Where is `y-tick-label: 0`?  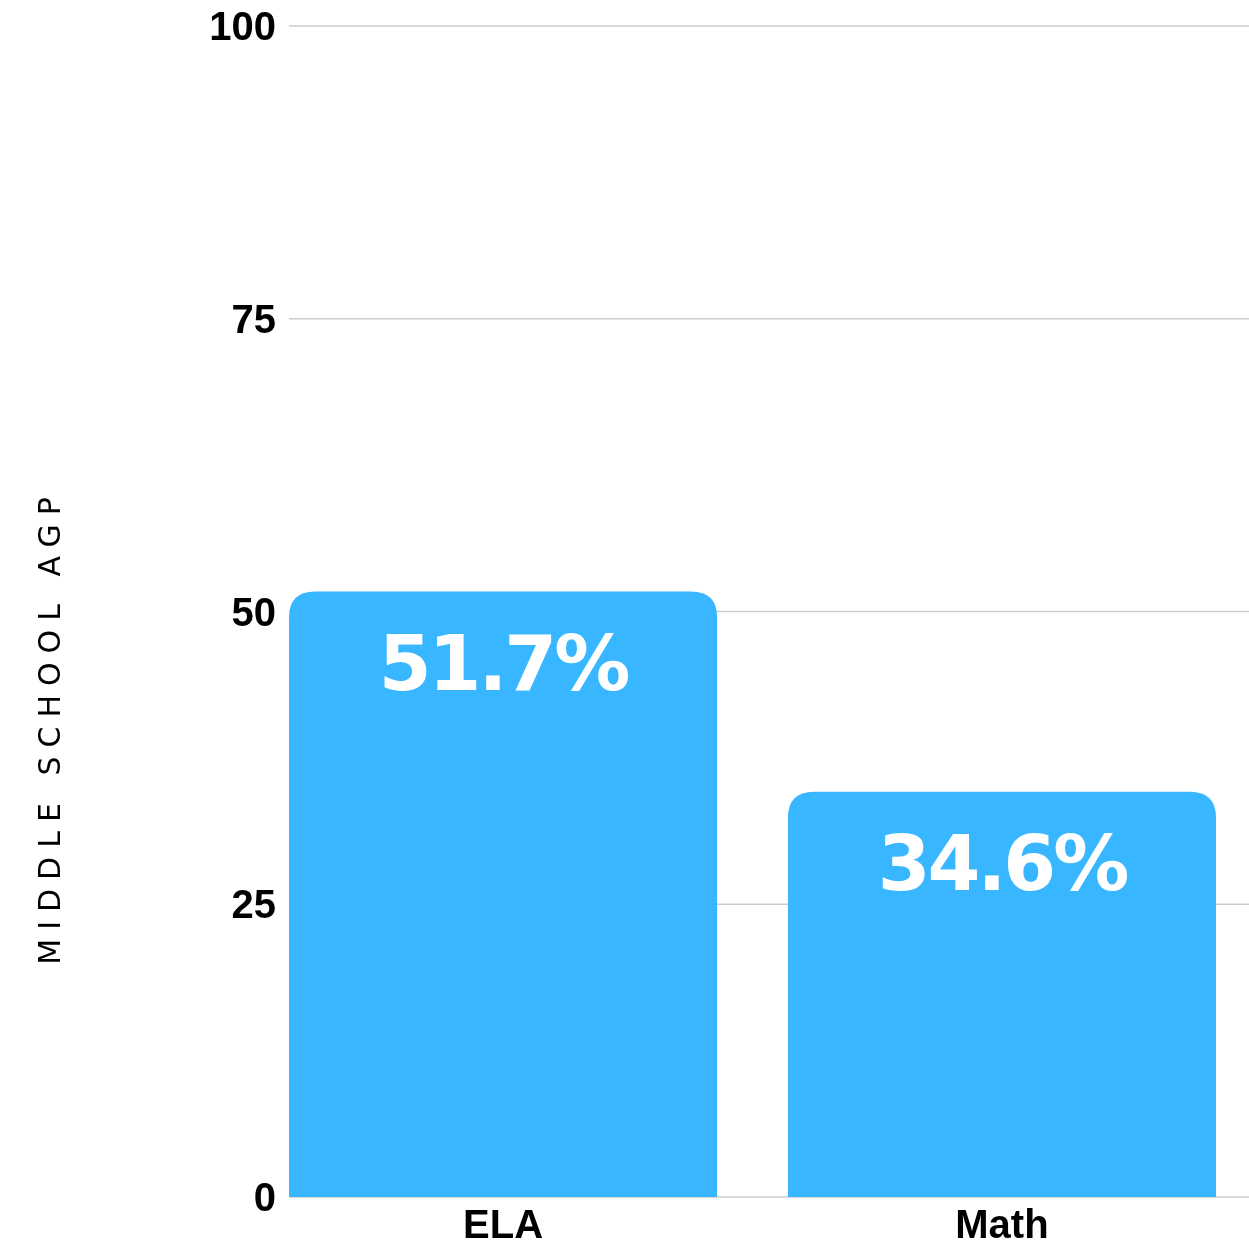
y-tick-label: 0 is located at coordinates (264, 1197).